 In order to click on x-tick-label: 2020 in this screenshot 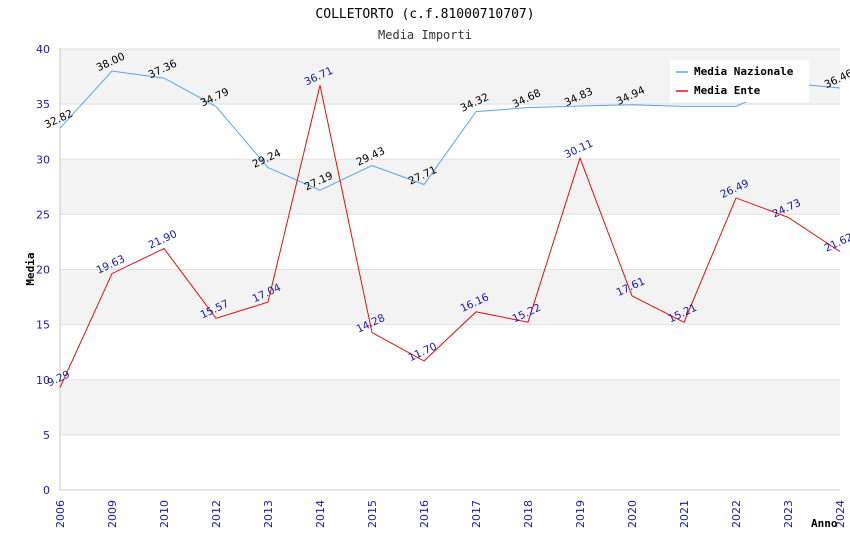, I will do `click(632, 514)`.